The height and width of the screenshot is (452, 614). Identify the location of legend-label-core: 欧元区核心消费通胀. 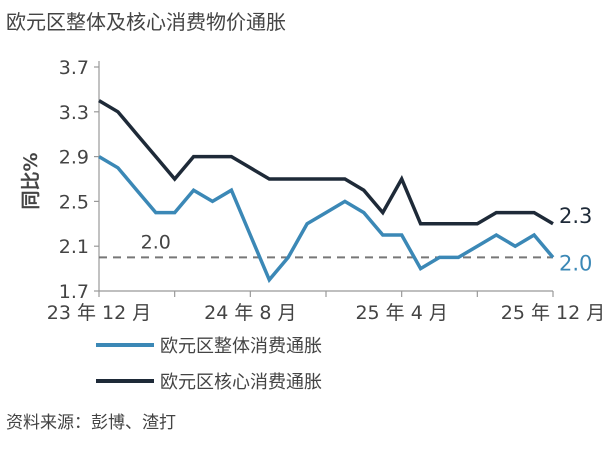
(241, 382).